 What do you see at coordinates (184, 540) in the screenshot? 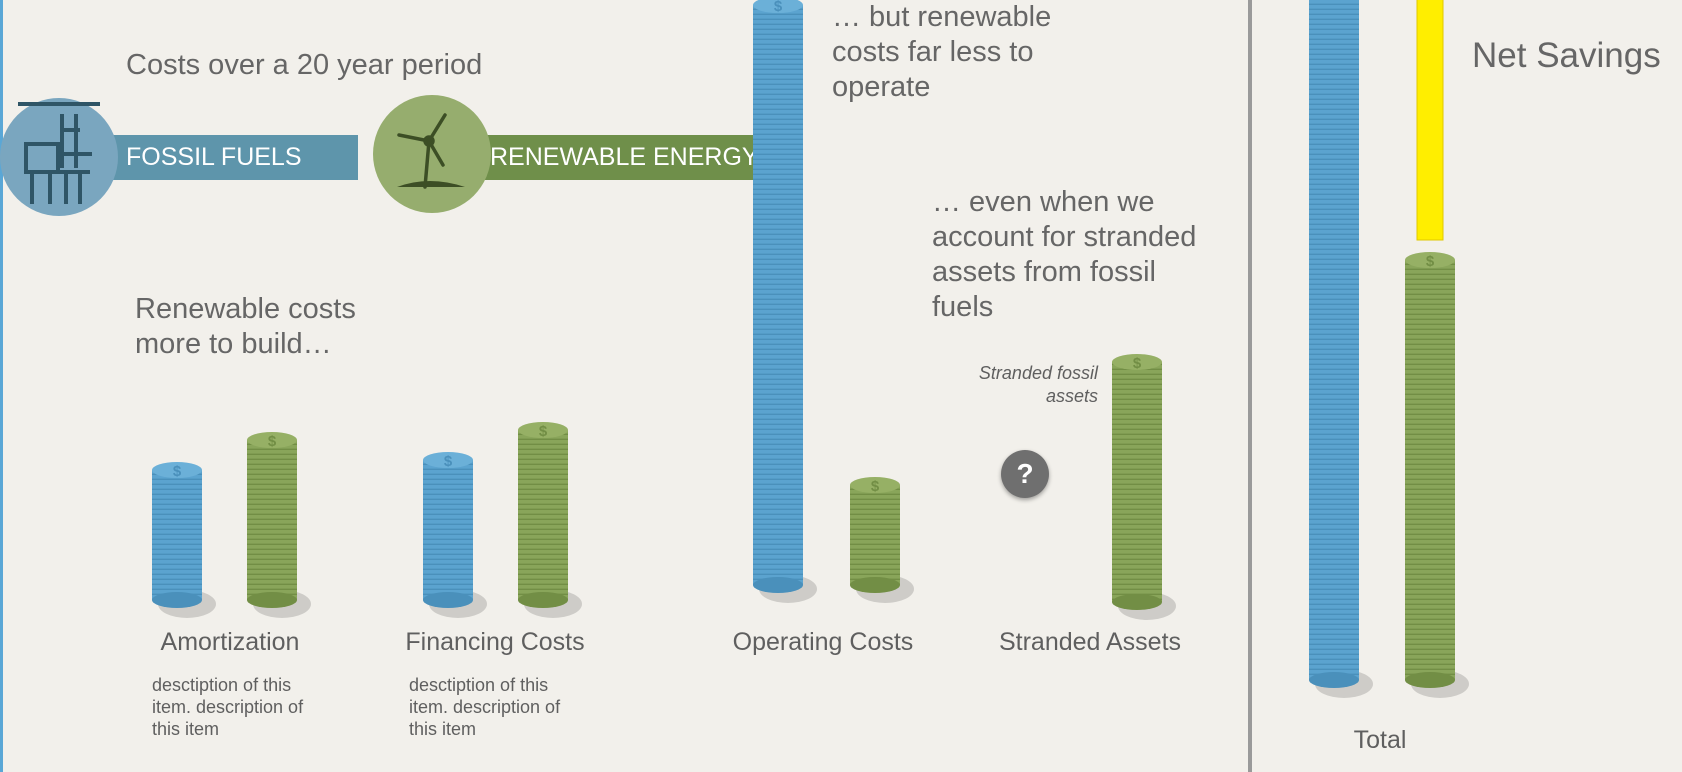
I see `fossil-stack-0: $` at bounding box center [184, 540].